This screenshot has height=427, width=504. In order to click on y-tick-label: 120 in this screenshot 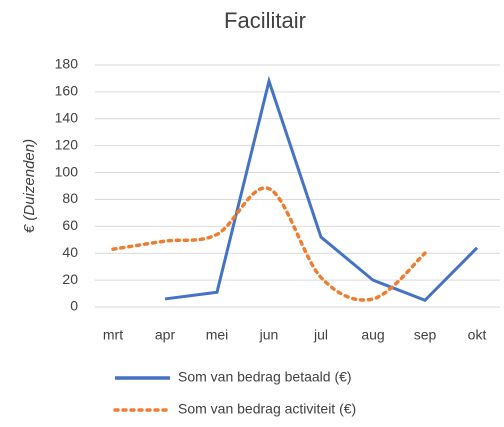, I will do `click(67, 144)`.